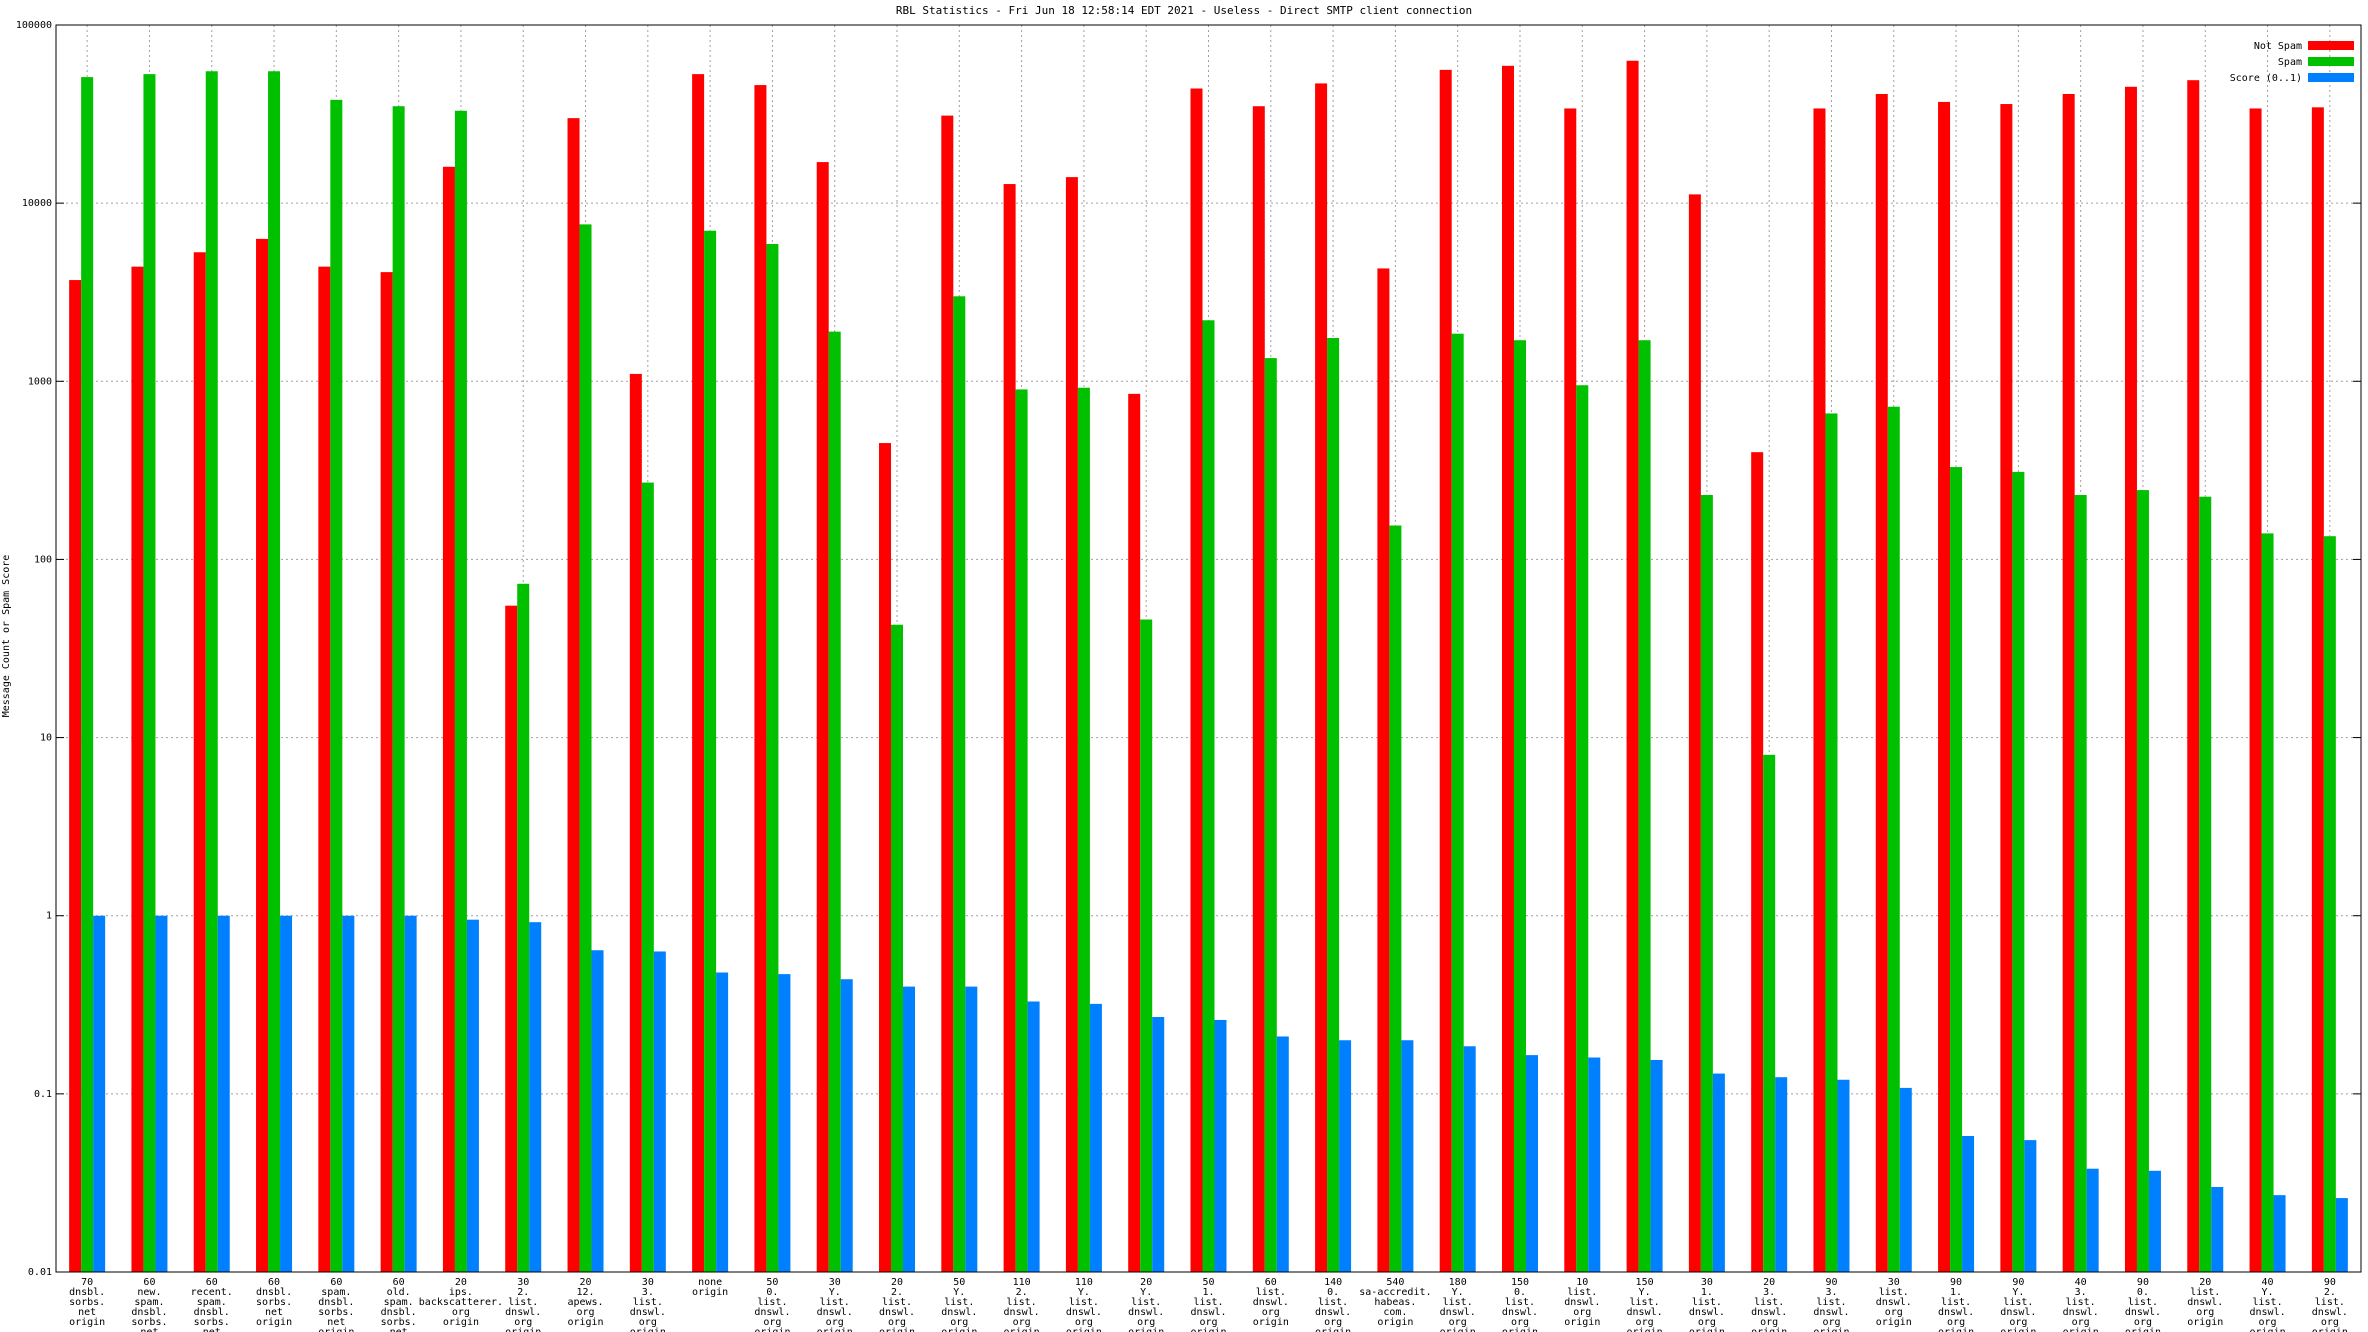 This screenshot has width=2368, height=1332. I want to click on legend-label: Spam, so click(2290, 62).